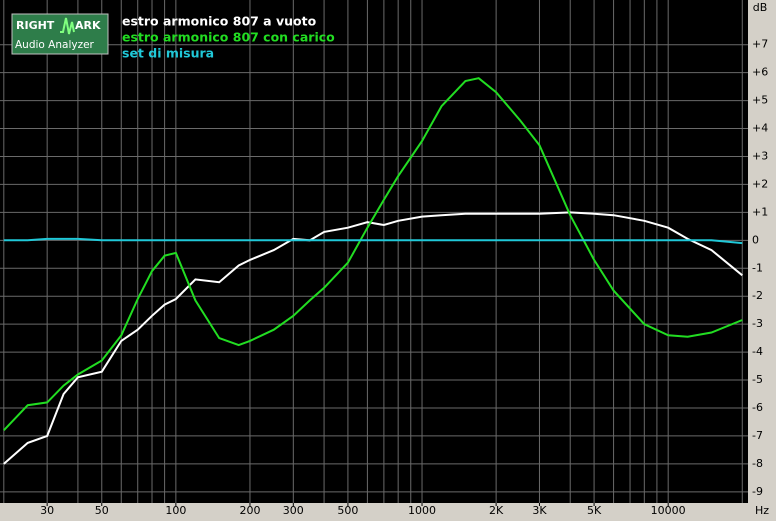  What do you see at coordinates (47, 510) in the screenshot?
I see `x-tick-label: 30` at bounding box center [47, 510].